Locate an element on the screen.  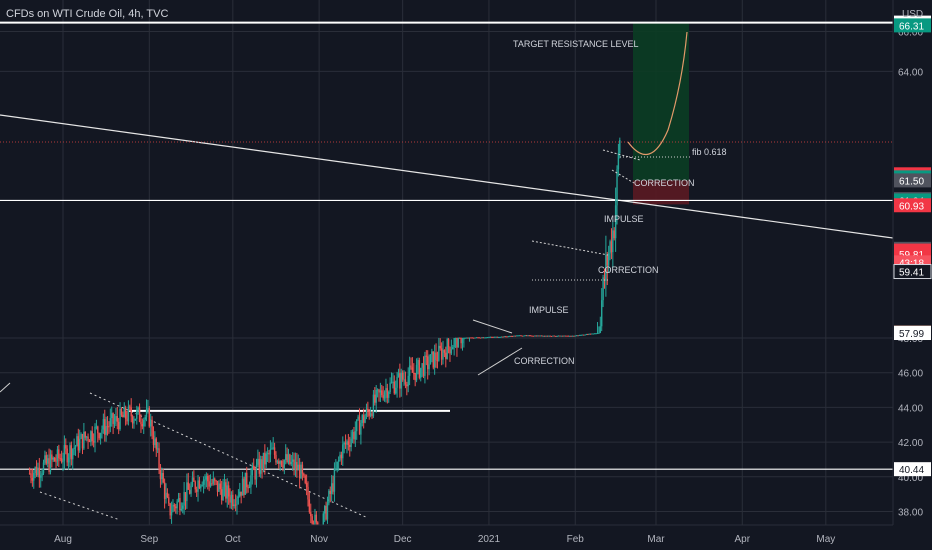
svg-text: 40.44 is located at coordinates (911, 470).